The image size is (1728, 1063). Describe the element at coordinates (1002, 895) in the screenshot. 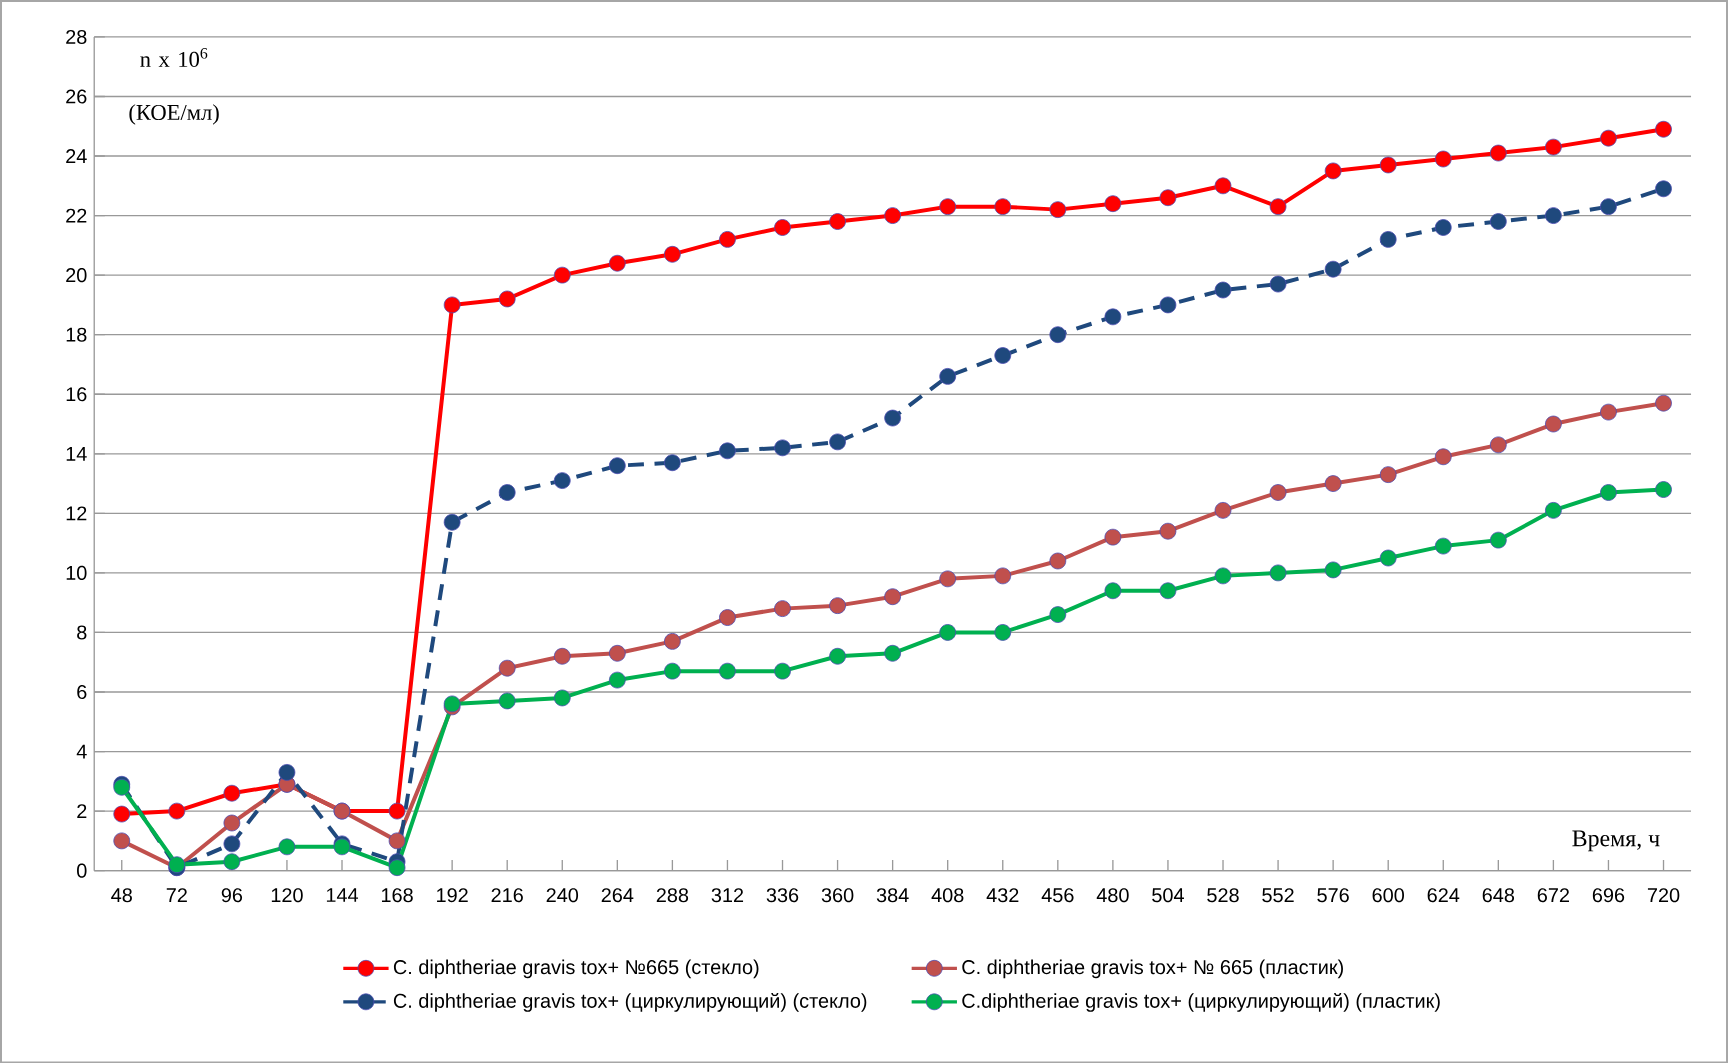

I see `x-tick-label: 432` at that location.